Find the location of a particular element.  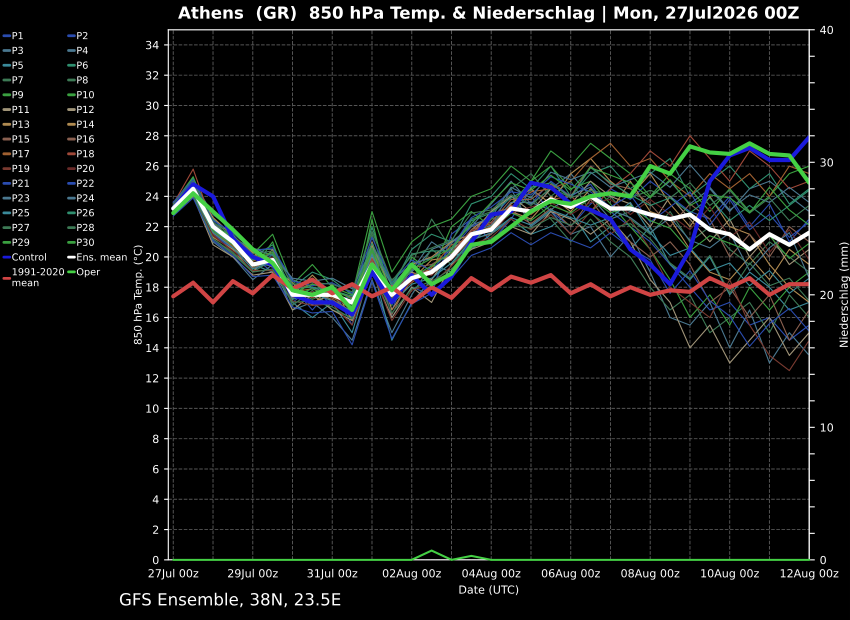

y-tick-label: 24 is located at coordinates (152, 196).